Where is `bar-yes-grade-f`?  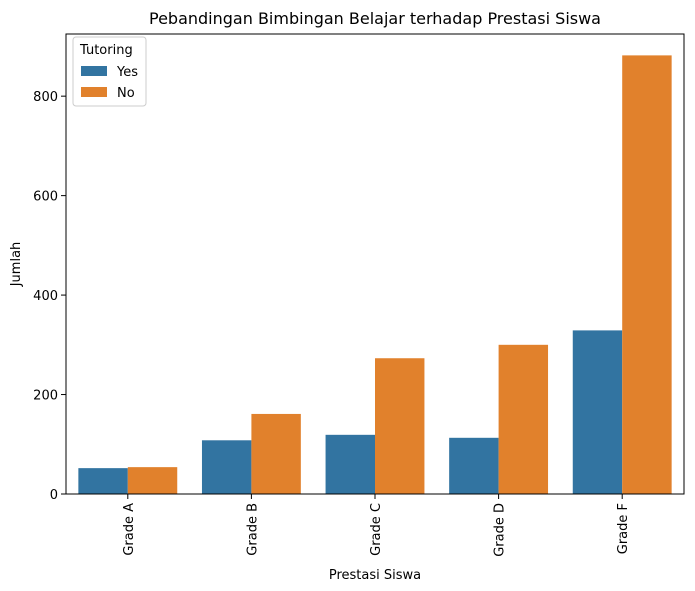 bar-yes-grade-f is located at coordinates (597, 412).